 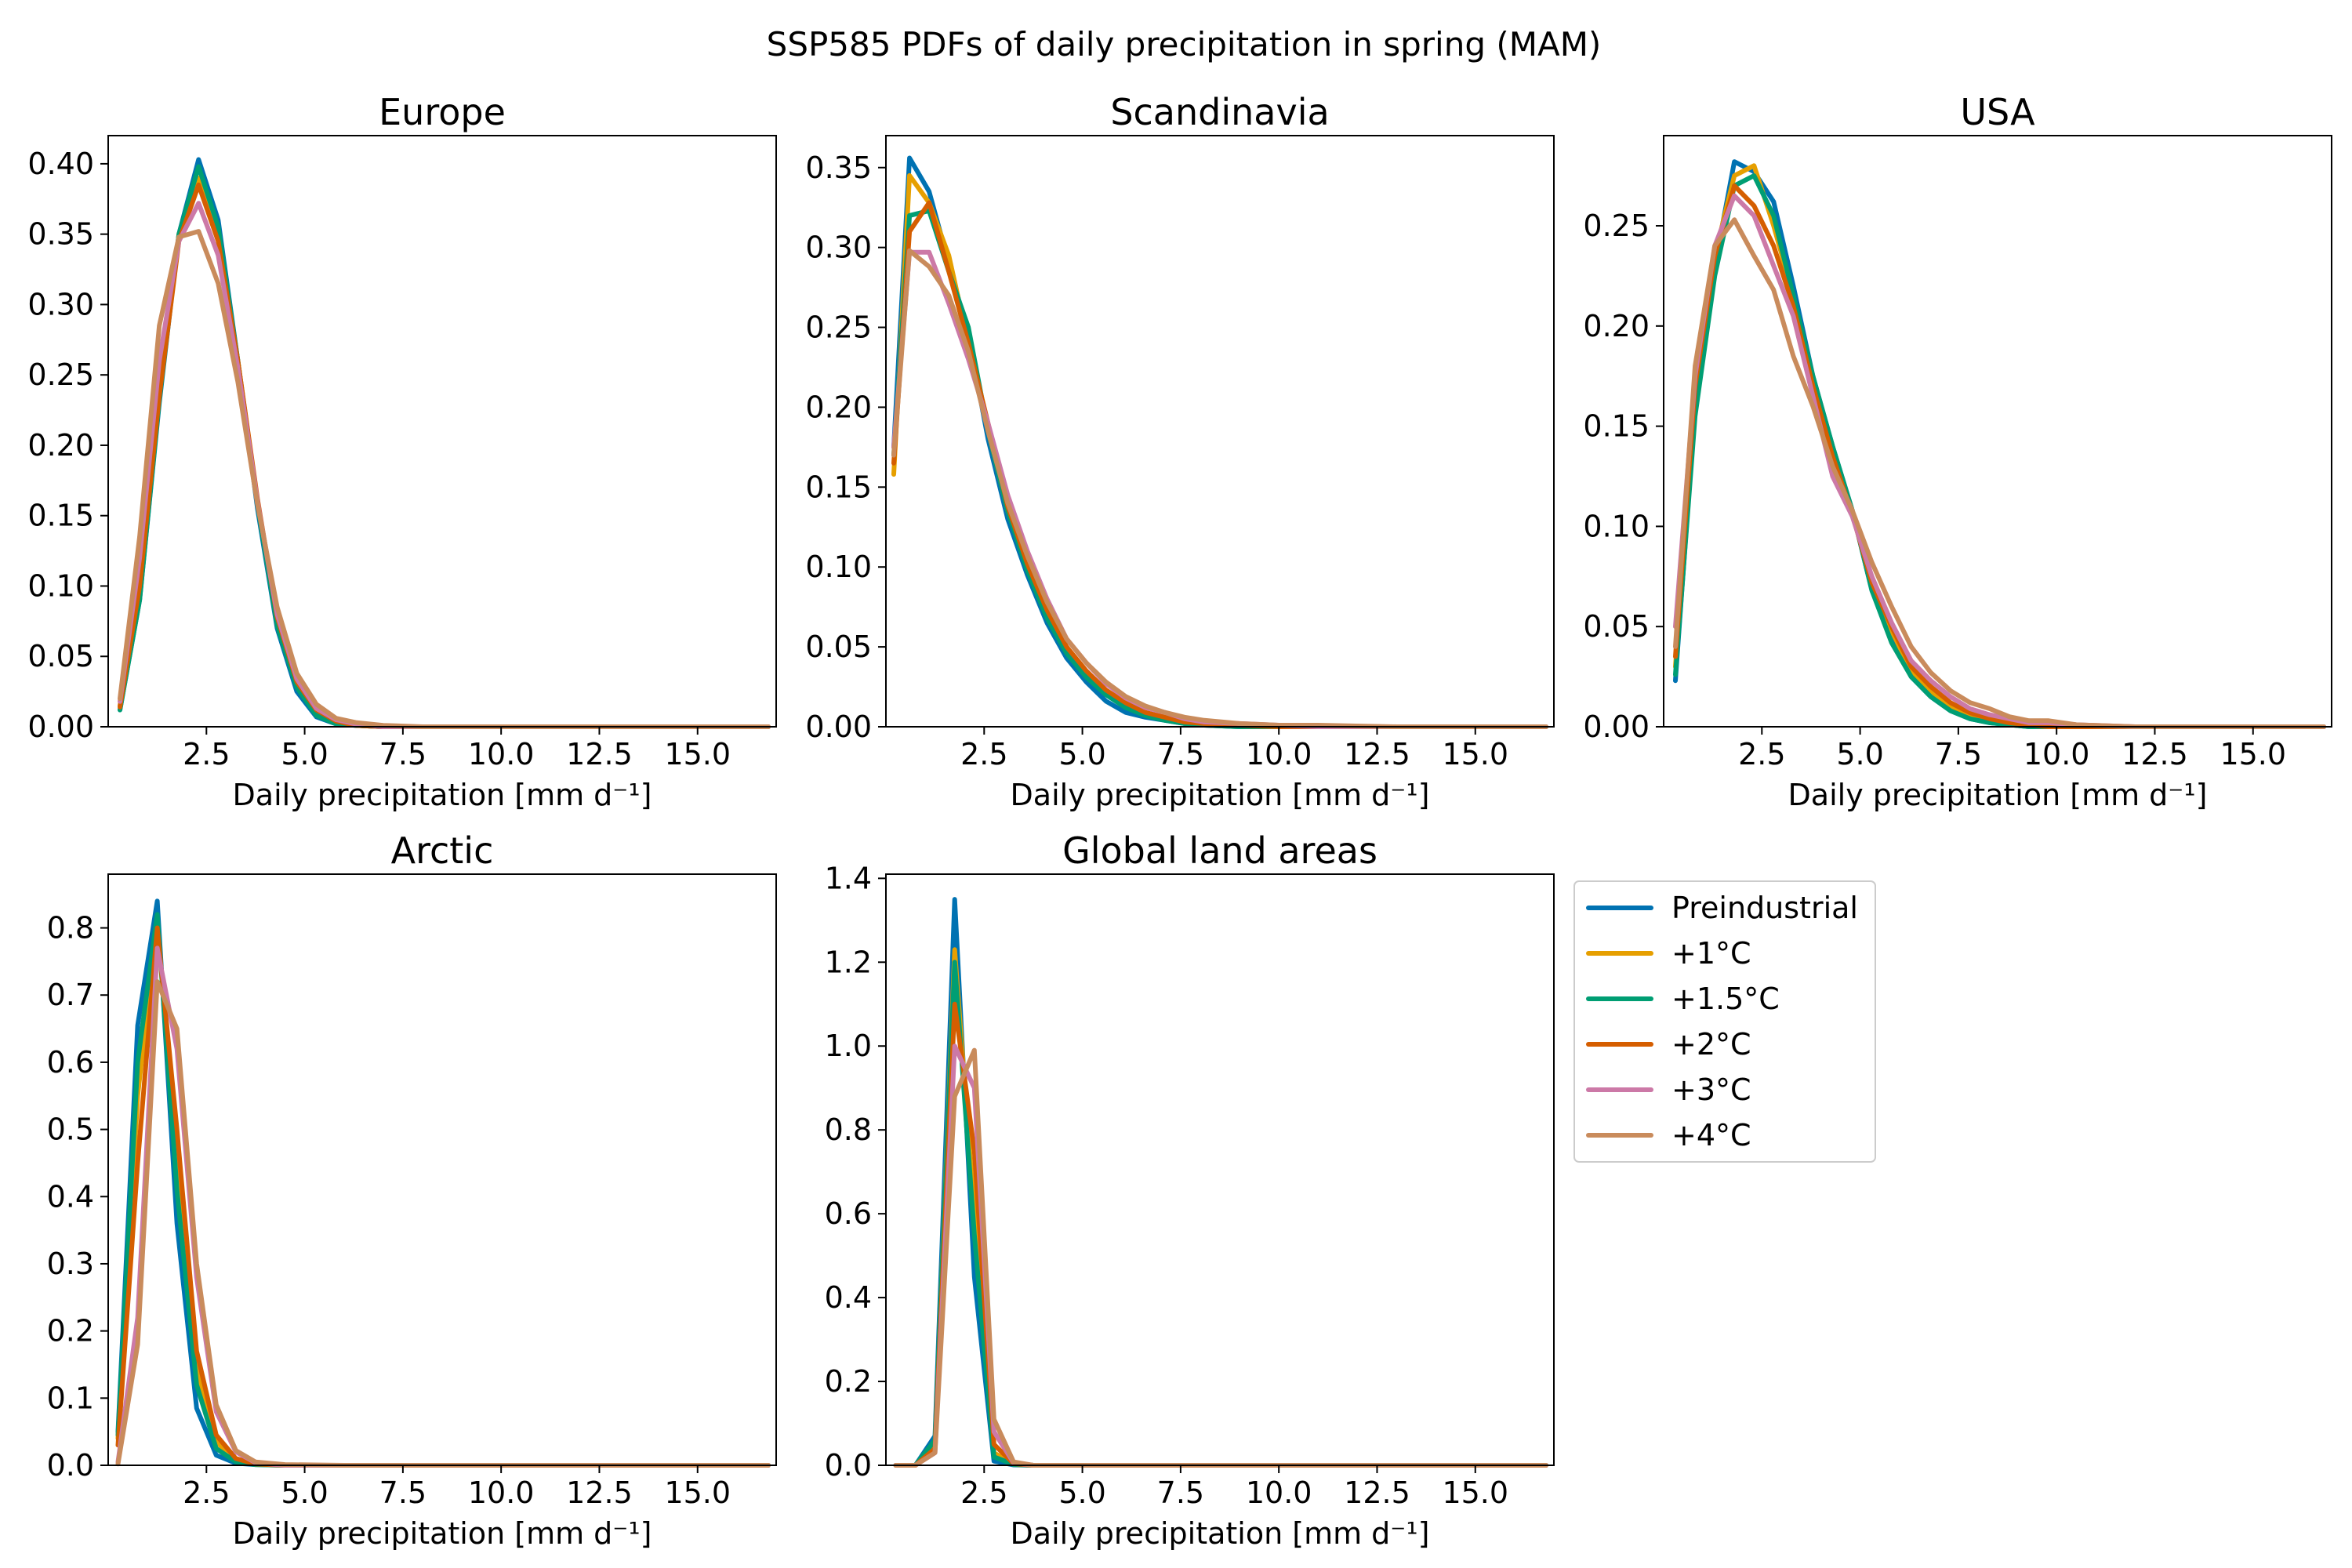 I want to click on y-tick-label: 1.2, so click(x=848, y=962).